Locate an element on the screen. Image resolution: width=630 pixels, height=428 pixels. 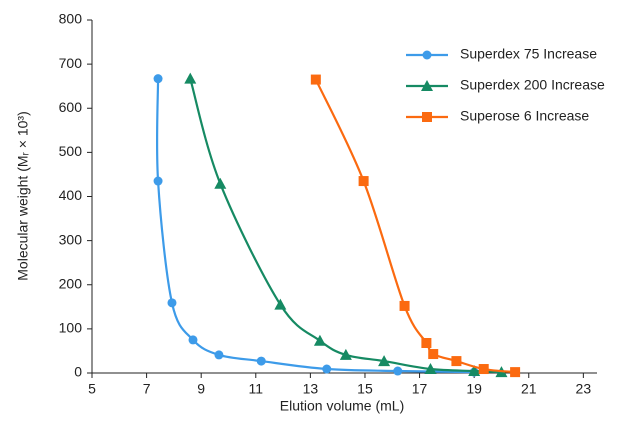
y-tick-label: 600 is located at coordinates (71, 107).